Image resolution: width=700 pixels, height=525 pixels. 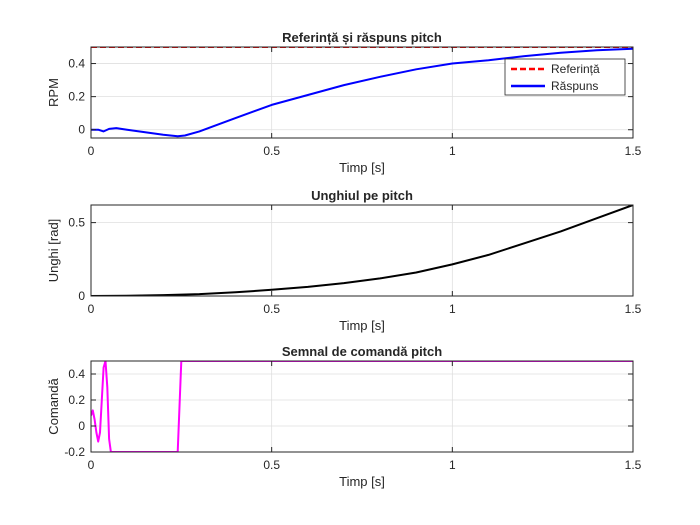 I want to click on y-axis-label: RPM, so click(x=53, y=92).